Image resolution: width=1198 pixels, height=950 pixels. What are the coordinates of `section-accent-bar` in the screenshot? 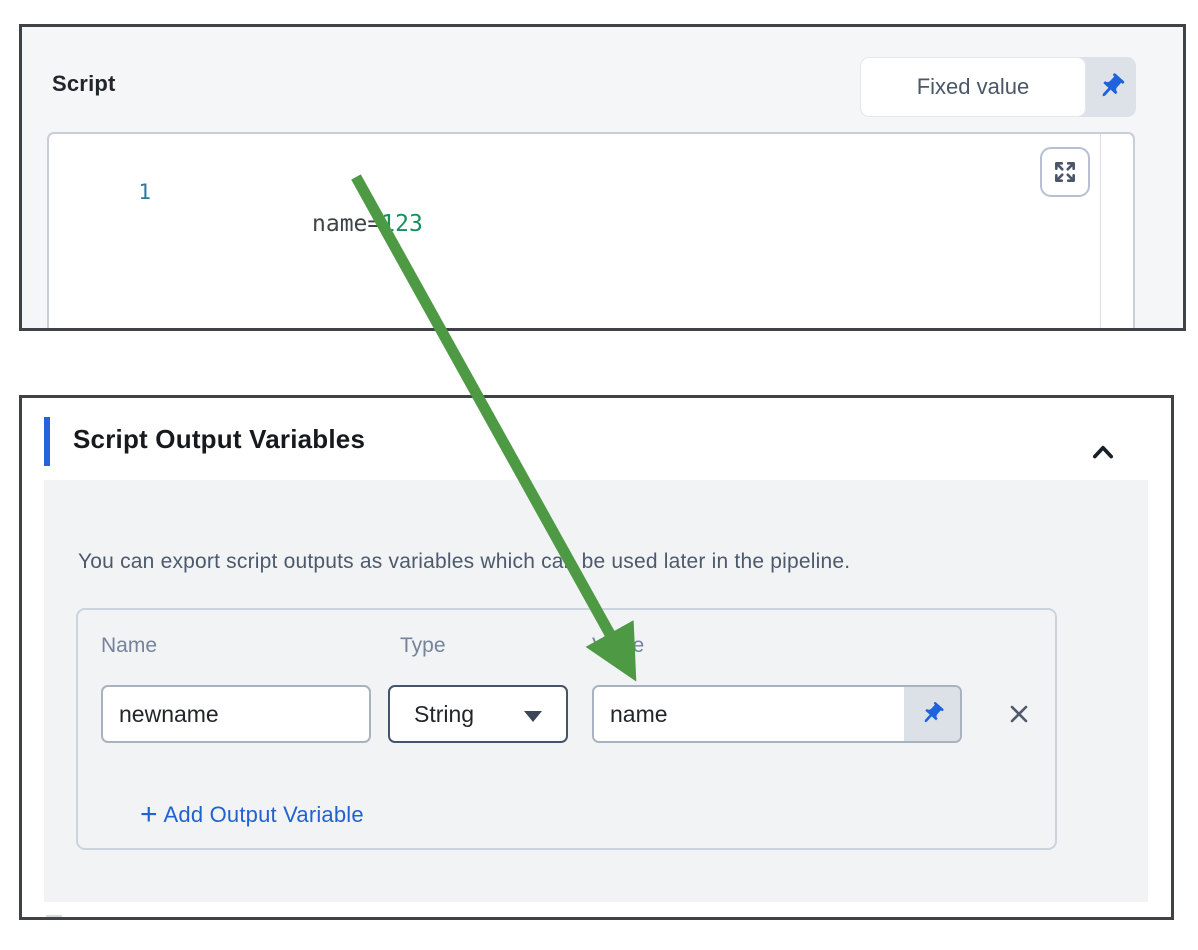 It's located at (47, 441).